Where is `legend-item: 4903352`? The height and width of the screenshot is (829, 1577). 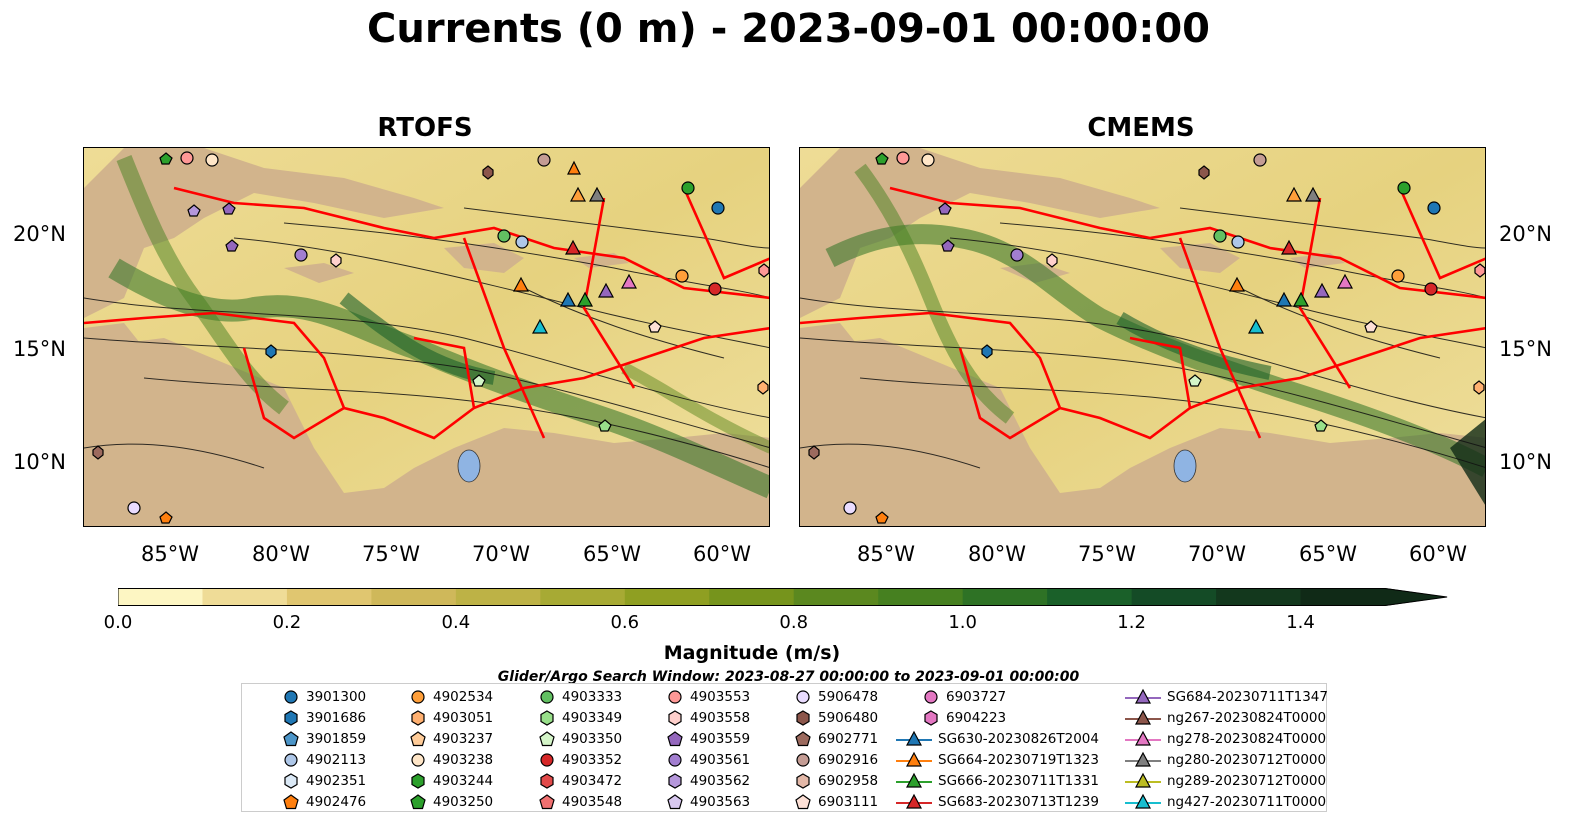
legend-item: 4903352 is located at coordinates (567, 760).